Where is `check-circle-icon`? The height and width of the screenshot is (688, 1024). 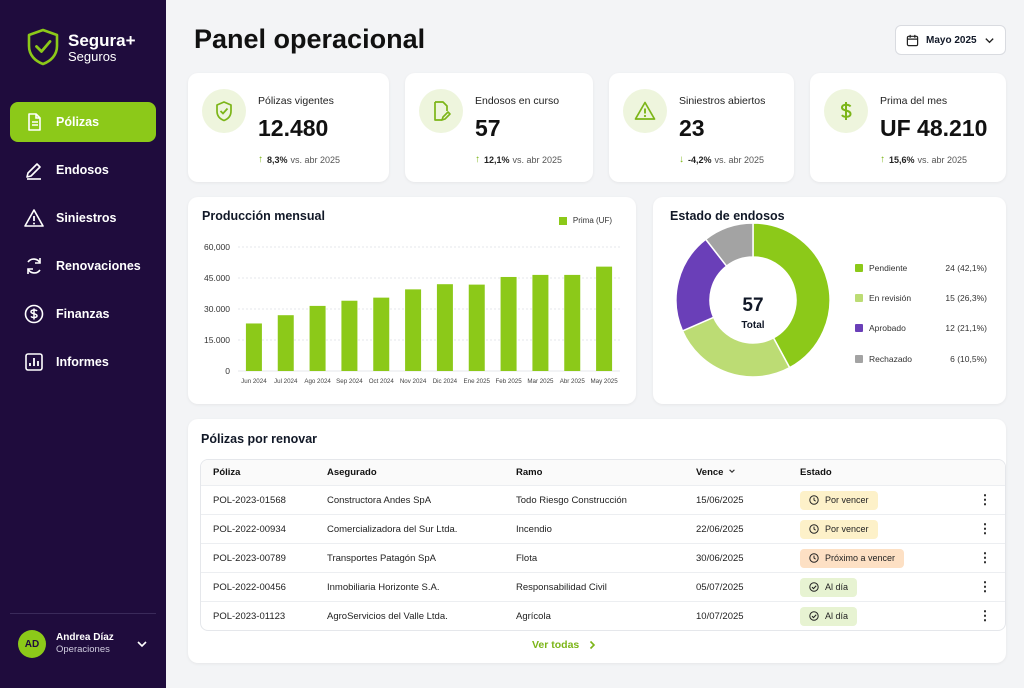
check-circle-icon is located at coordinates (814, 616).